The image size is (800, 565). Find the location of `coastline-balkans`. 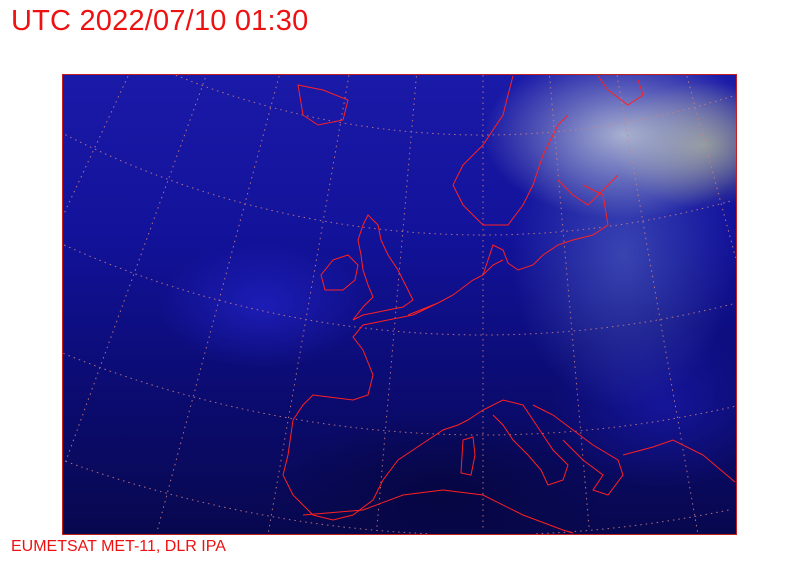

coastline-balkans is located at coordinates (634, 450).